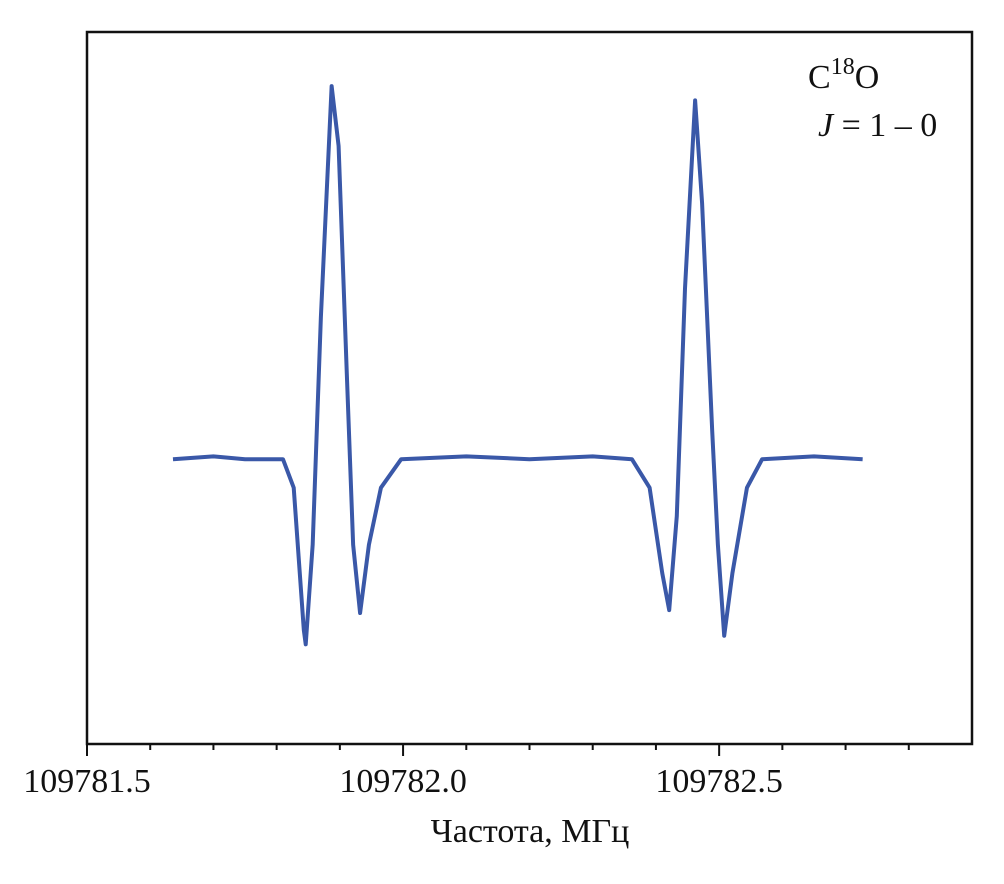  What do you see at coordinates (819, 77) in the screenshot?
I see `annotation-text: C` at bounding box center [819, 77].